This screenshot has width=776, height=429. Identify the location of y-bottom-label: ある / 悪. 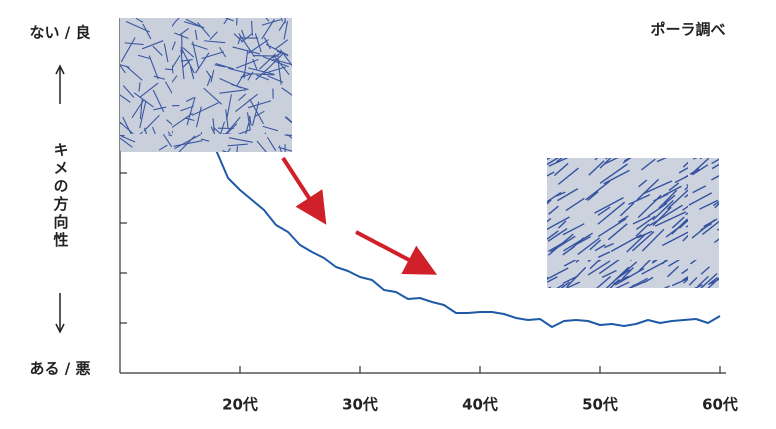
(60, 369).